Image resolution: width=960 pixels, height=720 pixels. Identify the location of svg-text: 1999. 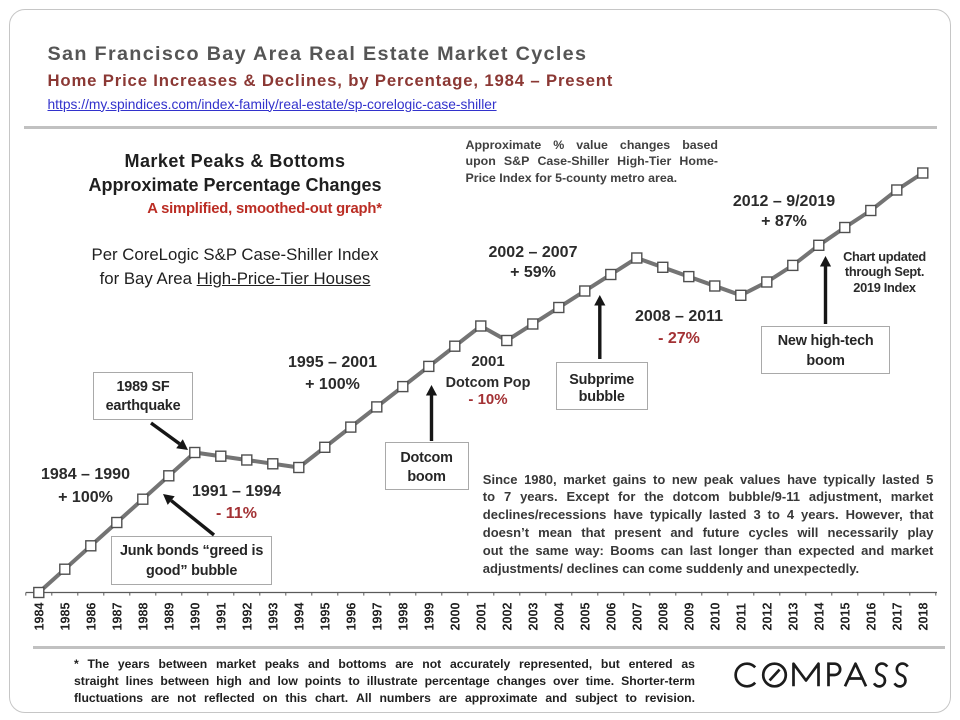
(429, 616).